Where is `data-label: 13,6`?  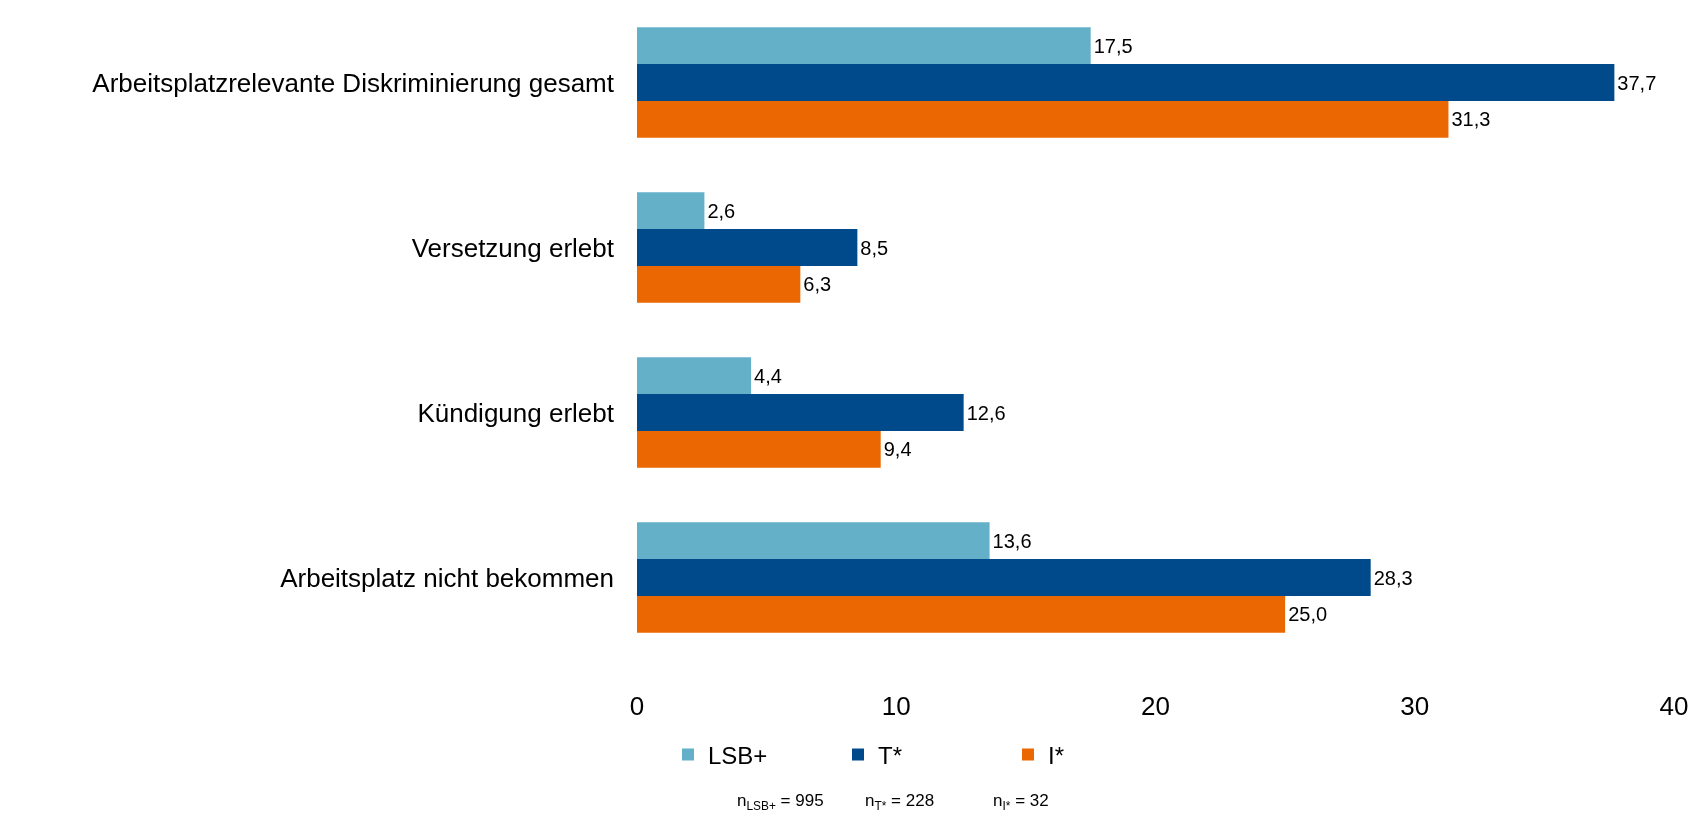
data-label: 13,6 is located at coordinates (1012, 540).